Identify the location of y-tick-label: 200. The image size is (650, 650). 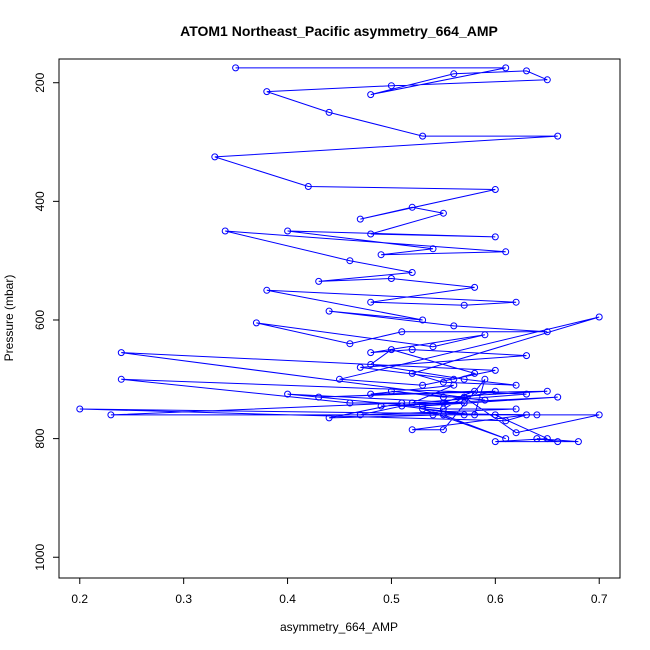
(40, 82).